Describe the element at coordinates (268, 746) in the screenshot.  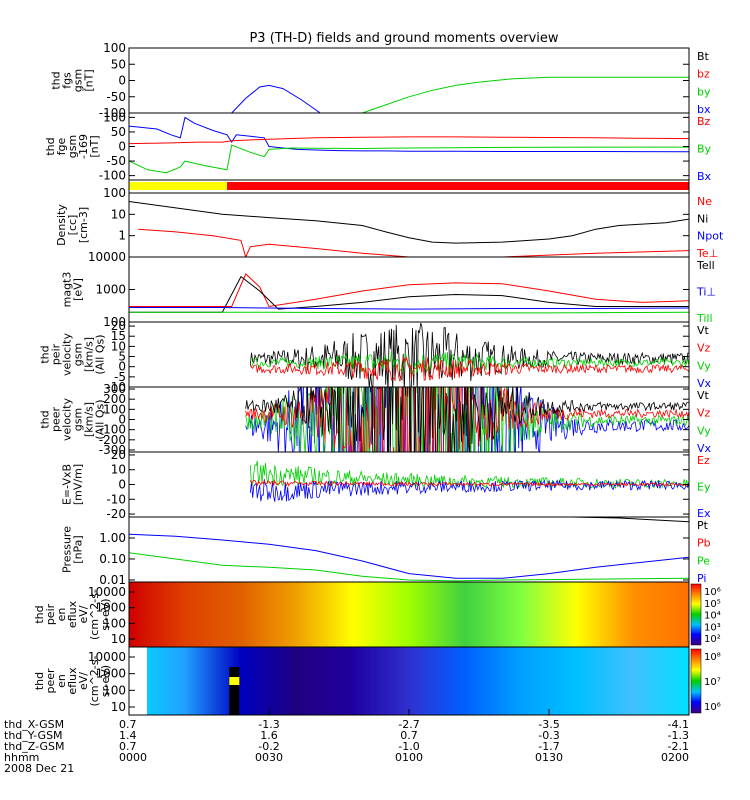
I see `ephemeris-value: -0.2` at that location.